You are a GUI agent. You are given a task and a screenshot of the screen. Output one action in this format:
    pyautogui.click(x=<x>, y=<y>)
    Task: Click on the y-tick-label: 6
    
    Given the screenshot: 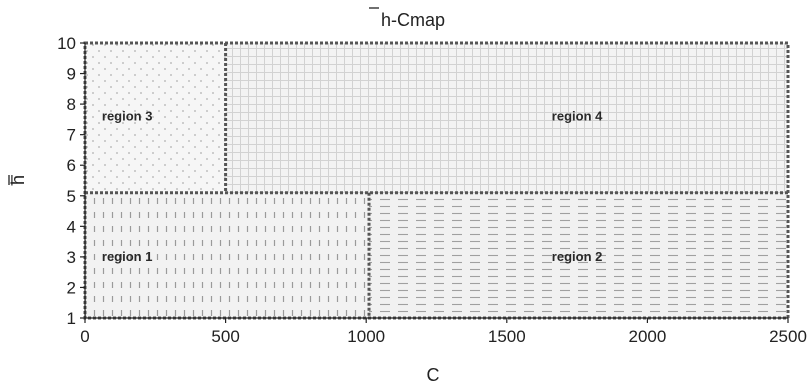 What is the action you would take?
    pyautogui.click(x=71, y=165)
    